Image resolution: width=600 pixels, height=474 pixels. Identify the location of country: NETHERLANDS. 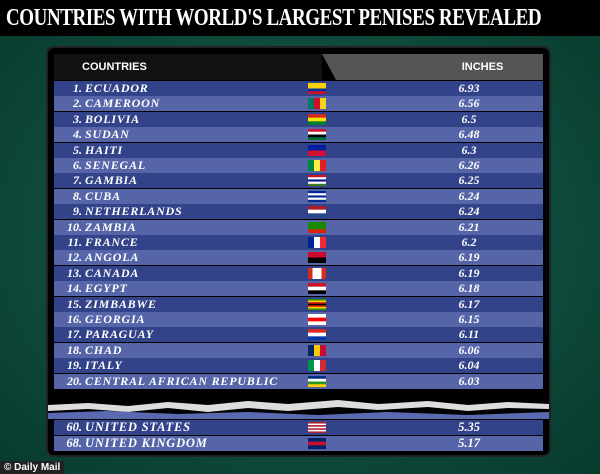
(134, 211).